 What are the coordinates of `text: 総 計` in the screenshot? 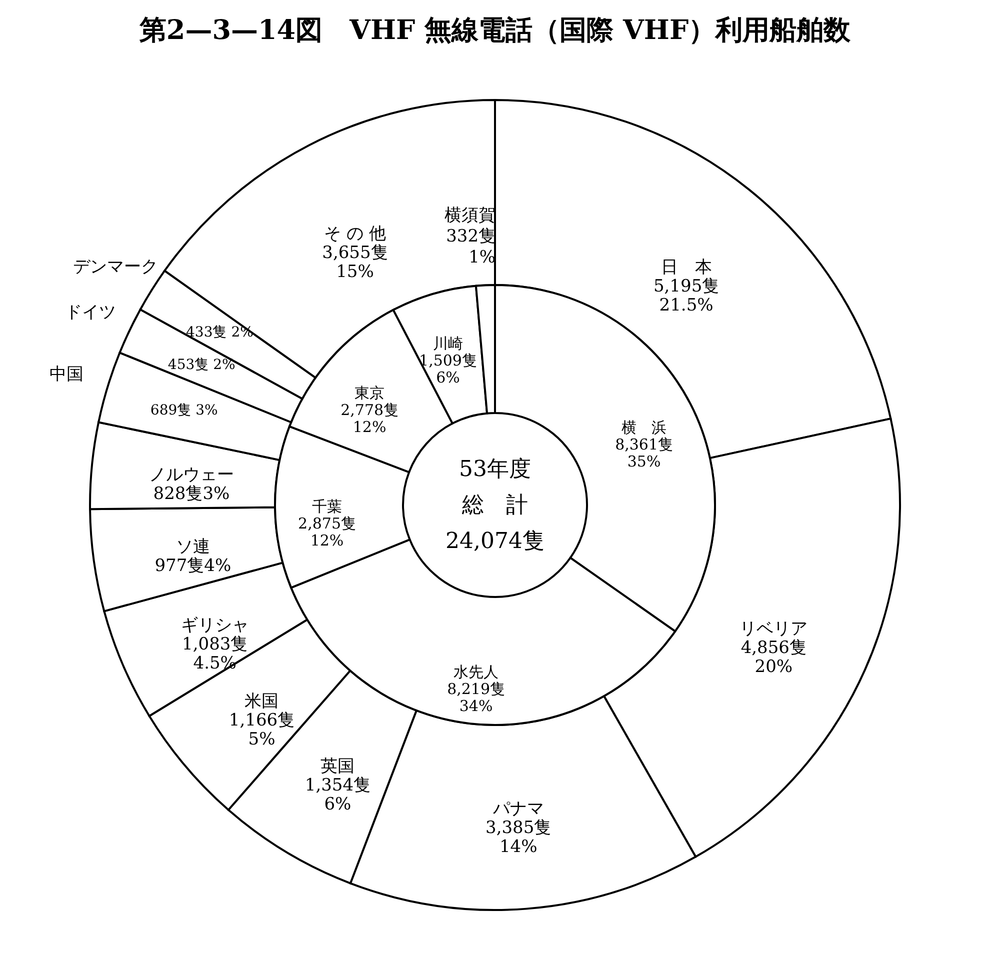 It's located at (494, 505).